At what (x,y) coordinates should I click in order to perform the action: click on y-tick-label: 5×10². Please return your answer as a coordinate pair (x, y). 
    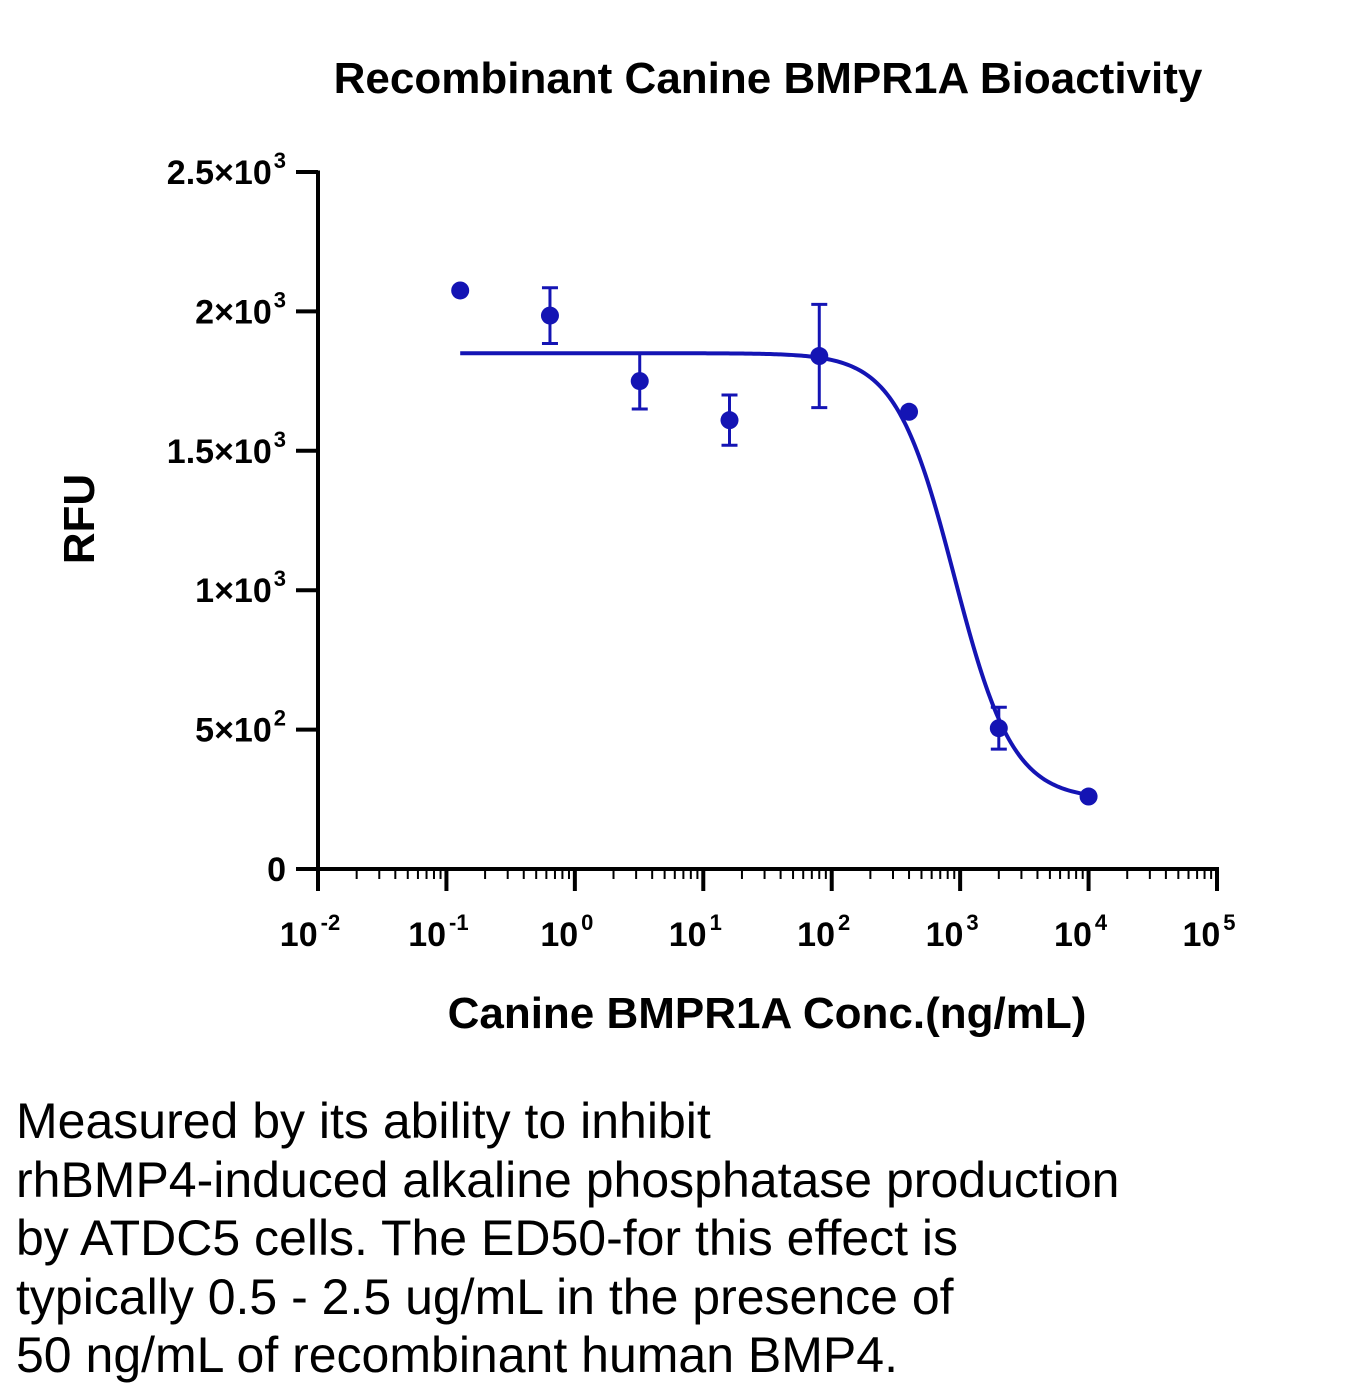
    Looking at the image, I should click on (240, 728).